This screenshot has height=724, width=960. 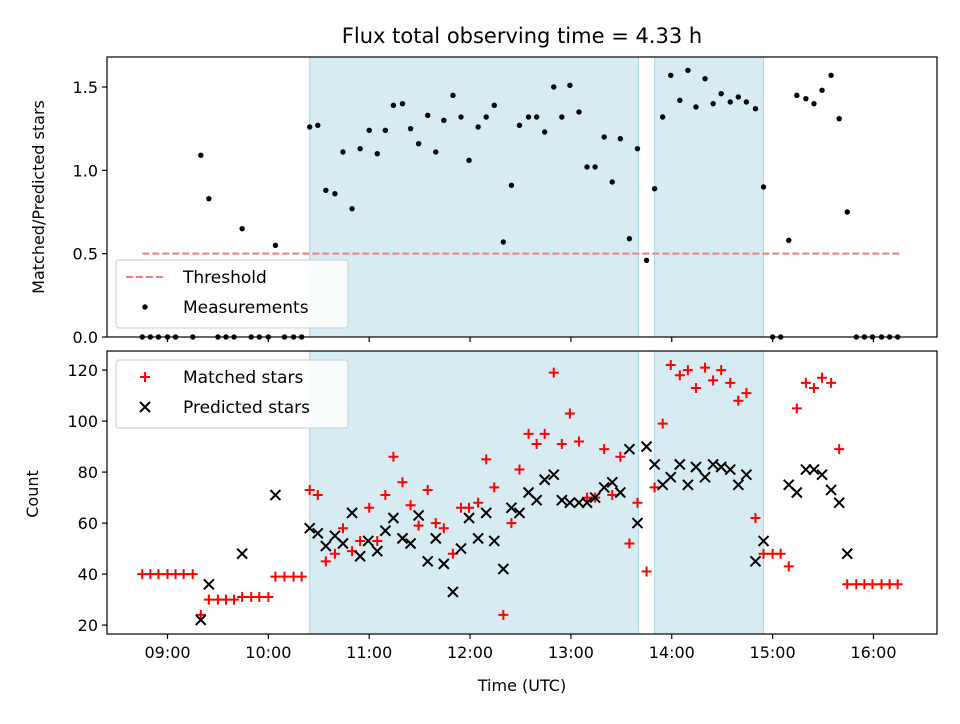 What do you see at coordinates (85, 87) in the screenshot?
I see `y-tick-label: 1.5` at bounding box center [85, 87].